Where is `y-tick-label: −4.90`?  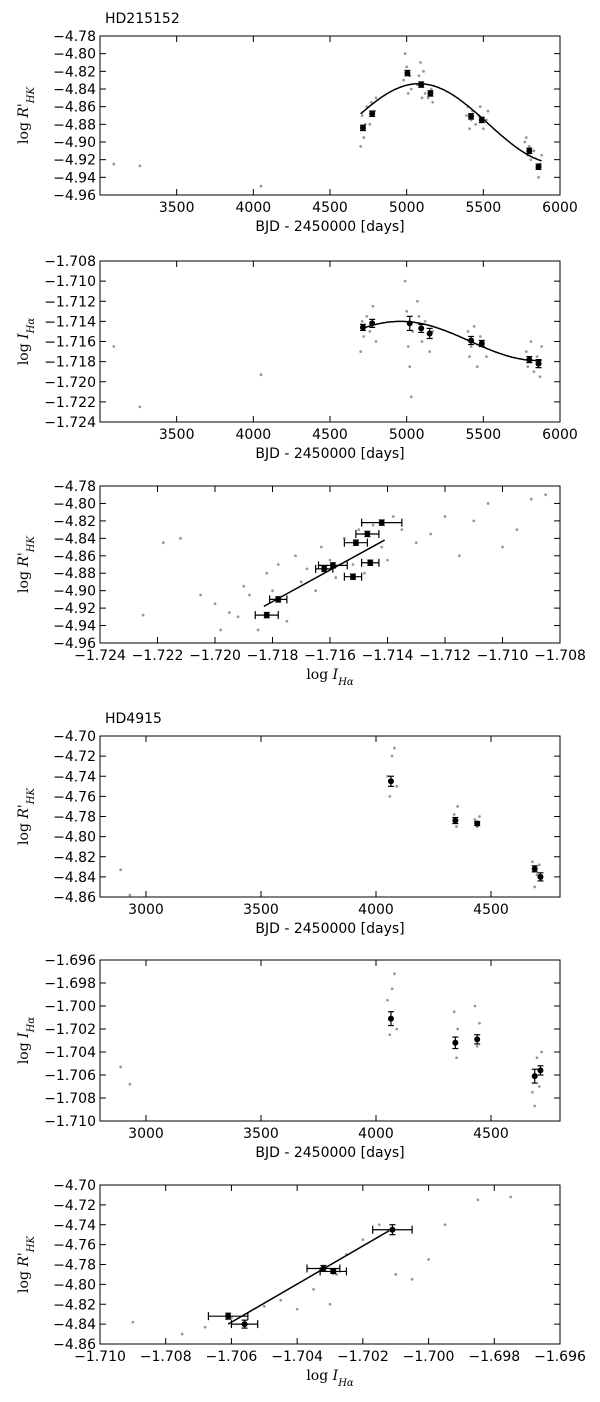 y-tick-label: −4.90 is located at coordinates (74, 592).